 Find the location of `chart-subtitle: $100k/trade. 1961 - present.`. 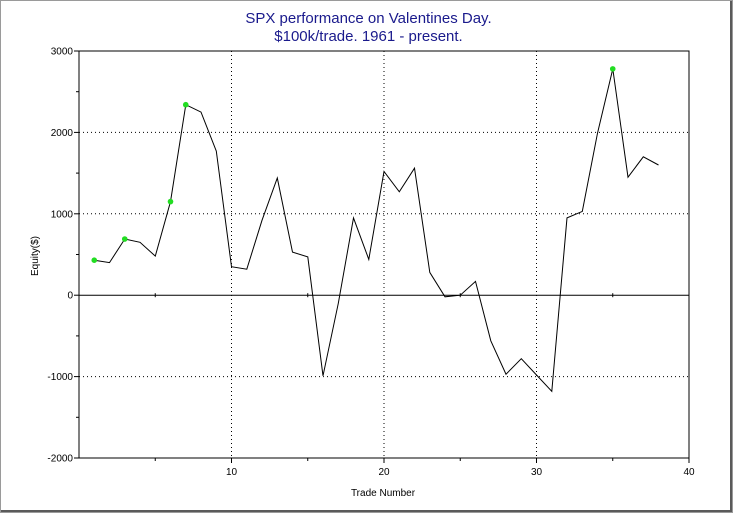

chart-subtitle: $100k/trade. 1961 - present. is located at coordinates (368, 36).